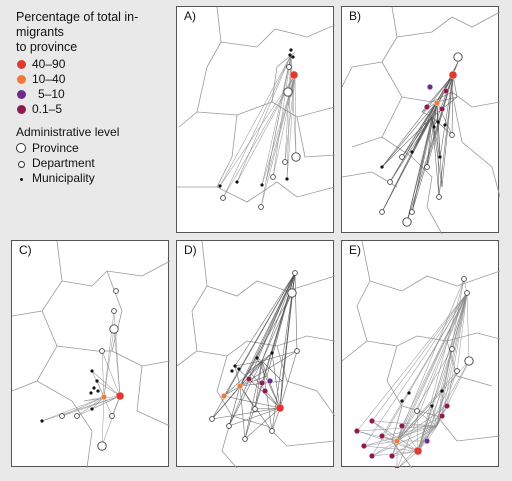 The height and width of the screenshot is (481, 512). What do you see at coordinates (21, 109) in the screenshot?
I see `maroon-dot-icon` at bounding box center [21, 109].